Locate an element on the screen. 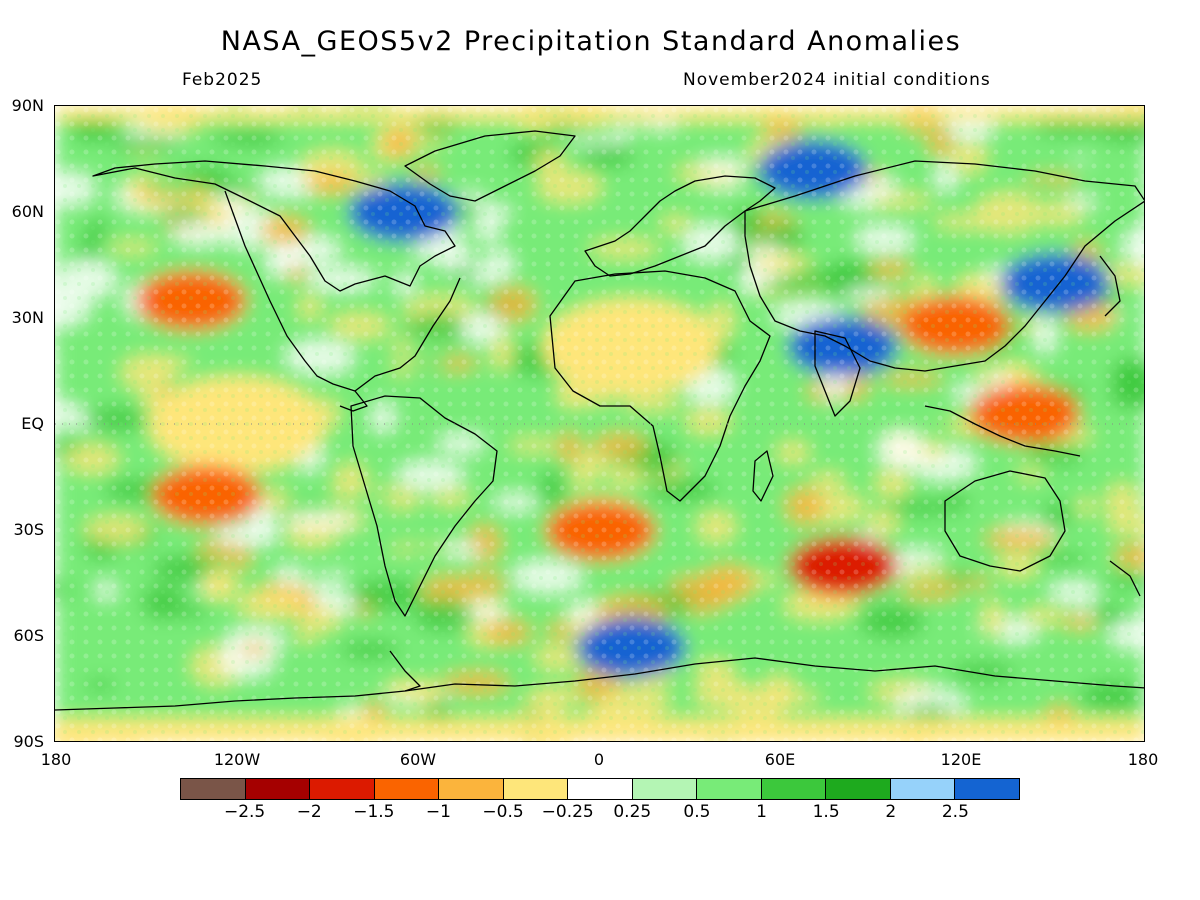 This screenshot has width=1200, height=900. madagascar-outline is located at coordinates (763, 476).